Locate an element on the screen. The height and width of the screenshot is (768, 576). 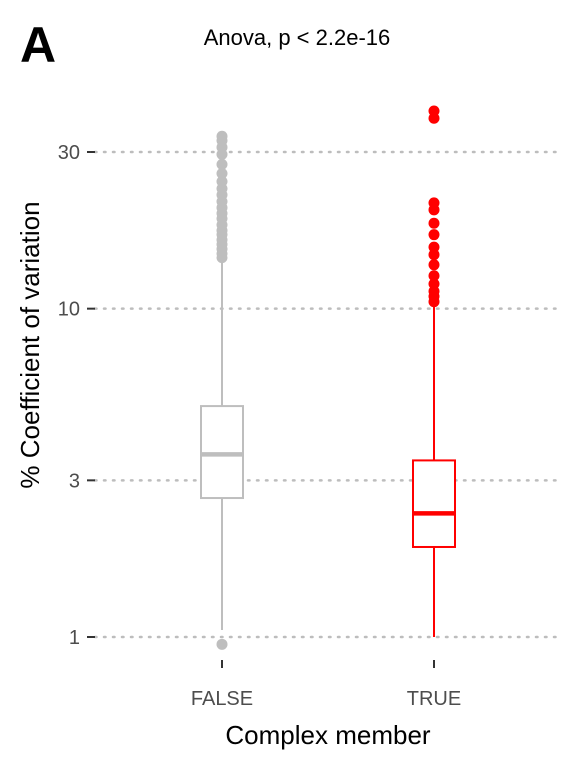
x-tick-label: FALSE is located at coordinates (222, 699).